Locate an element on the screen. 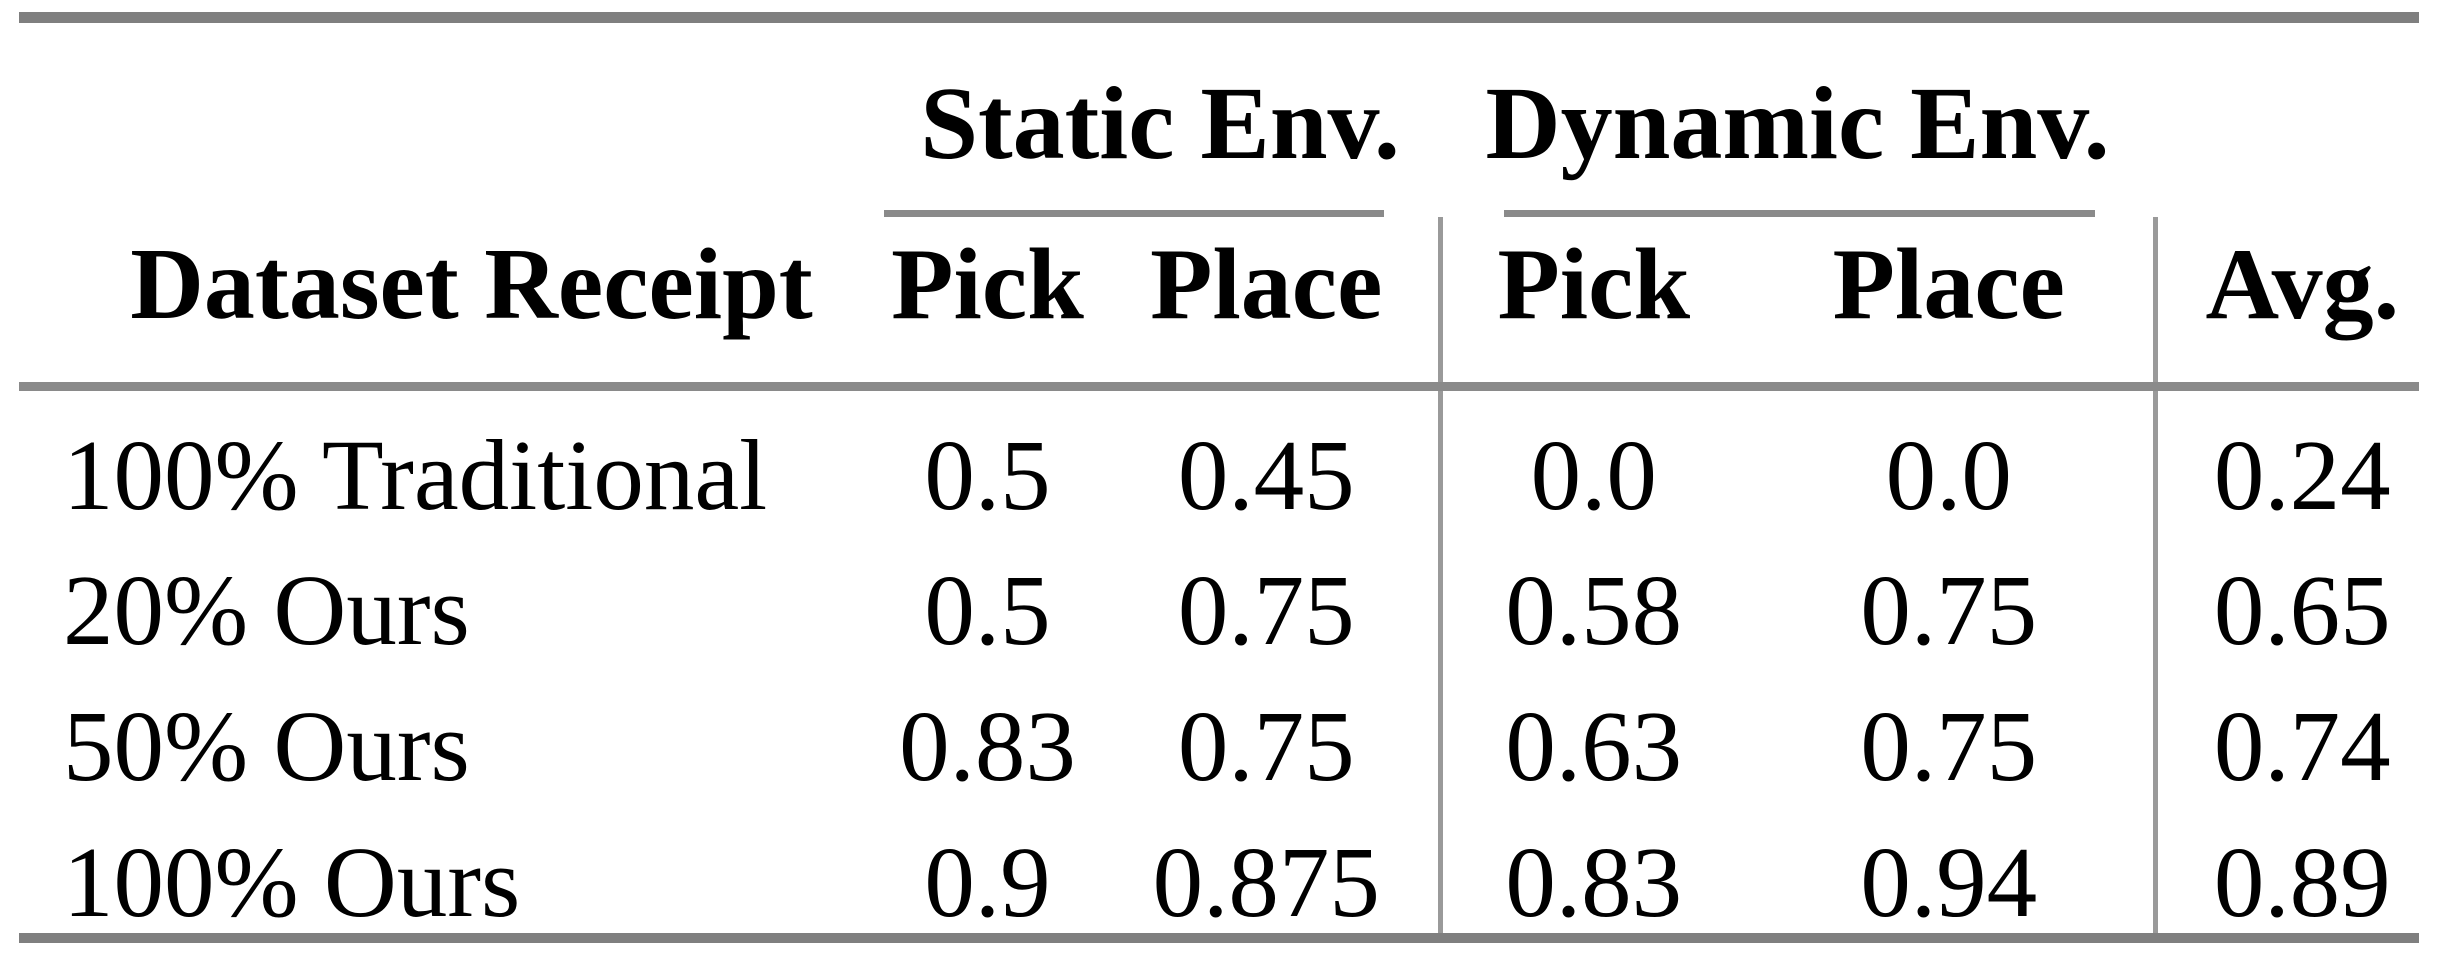 The image size is (2440, 966). column-group-dynamic: Dynamic Env. is located at coordinates (1797, 117).